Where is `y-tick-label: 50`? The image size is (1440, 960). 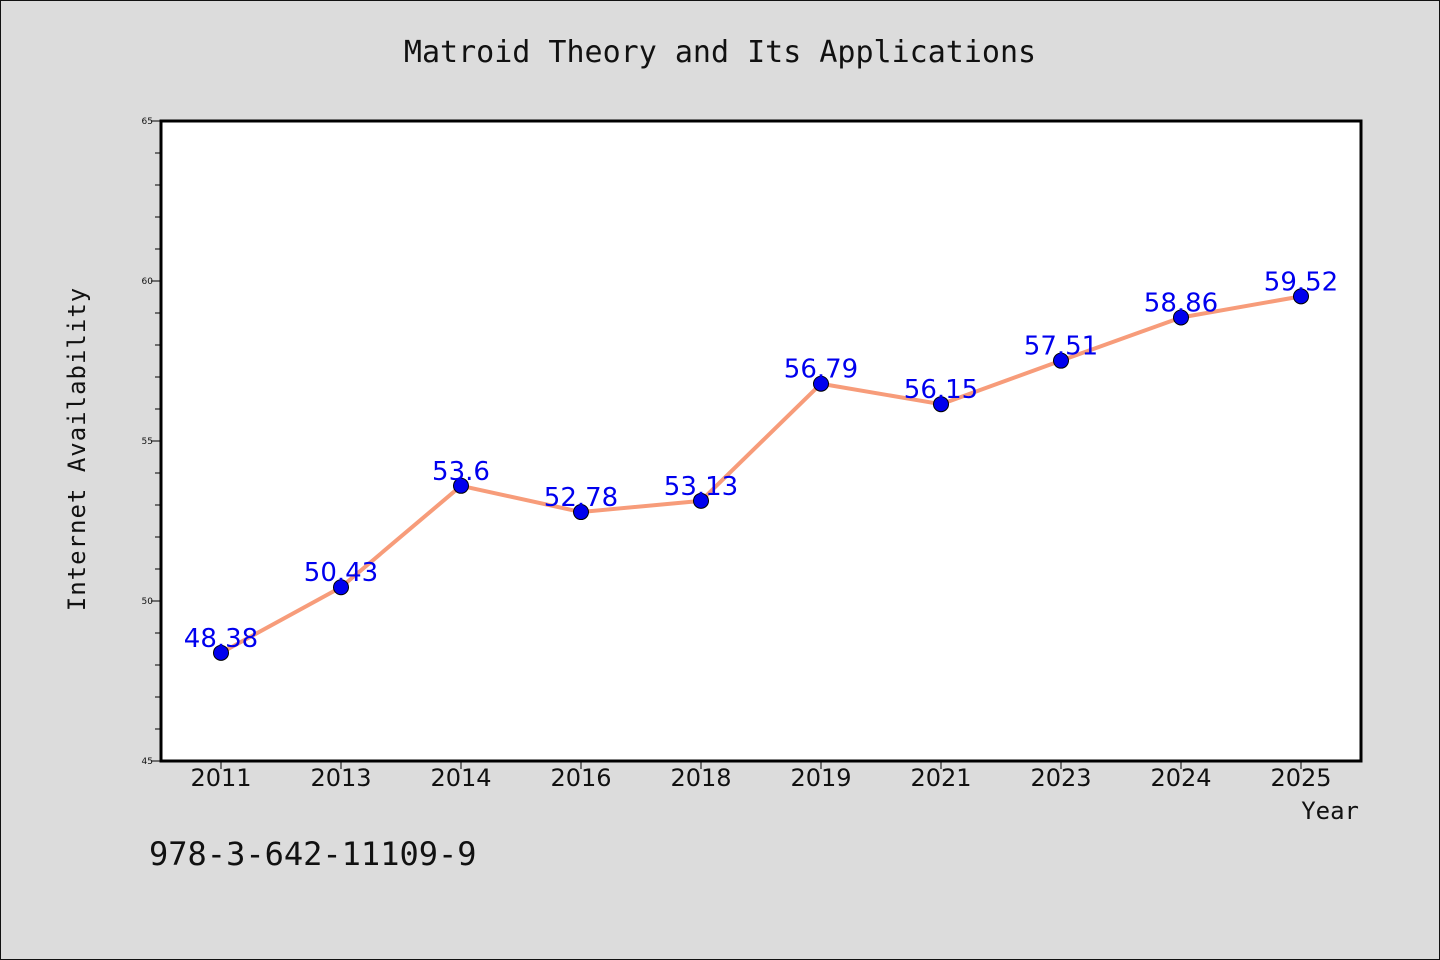 y-tick-label: 50 is located at coordinates (148, 602).